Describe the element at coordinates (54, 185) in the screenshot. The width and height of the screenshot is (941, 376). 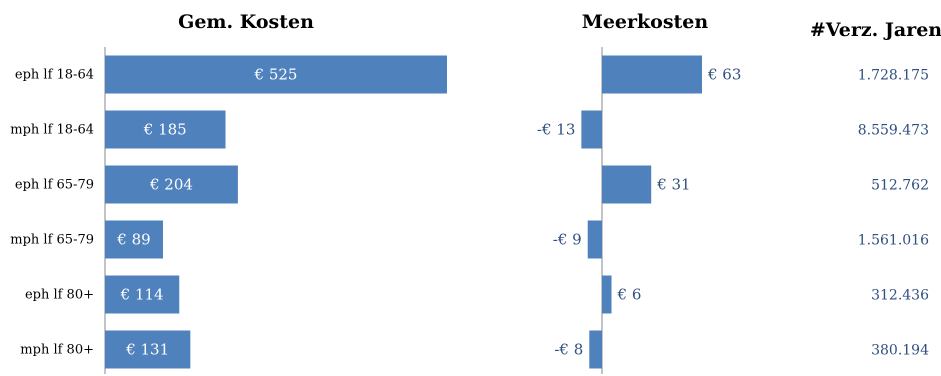
I see `category-label: eph lf 65-79` at that location.